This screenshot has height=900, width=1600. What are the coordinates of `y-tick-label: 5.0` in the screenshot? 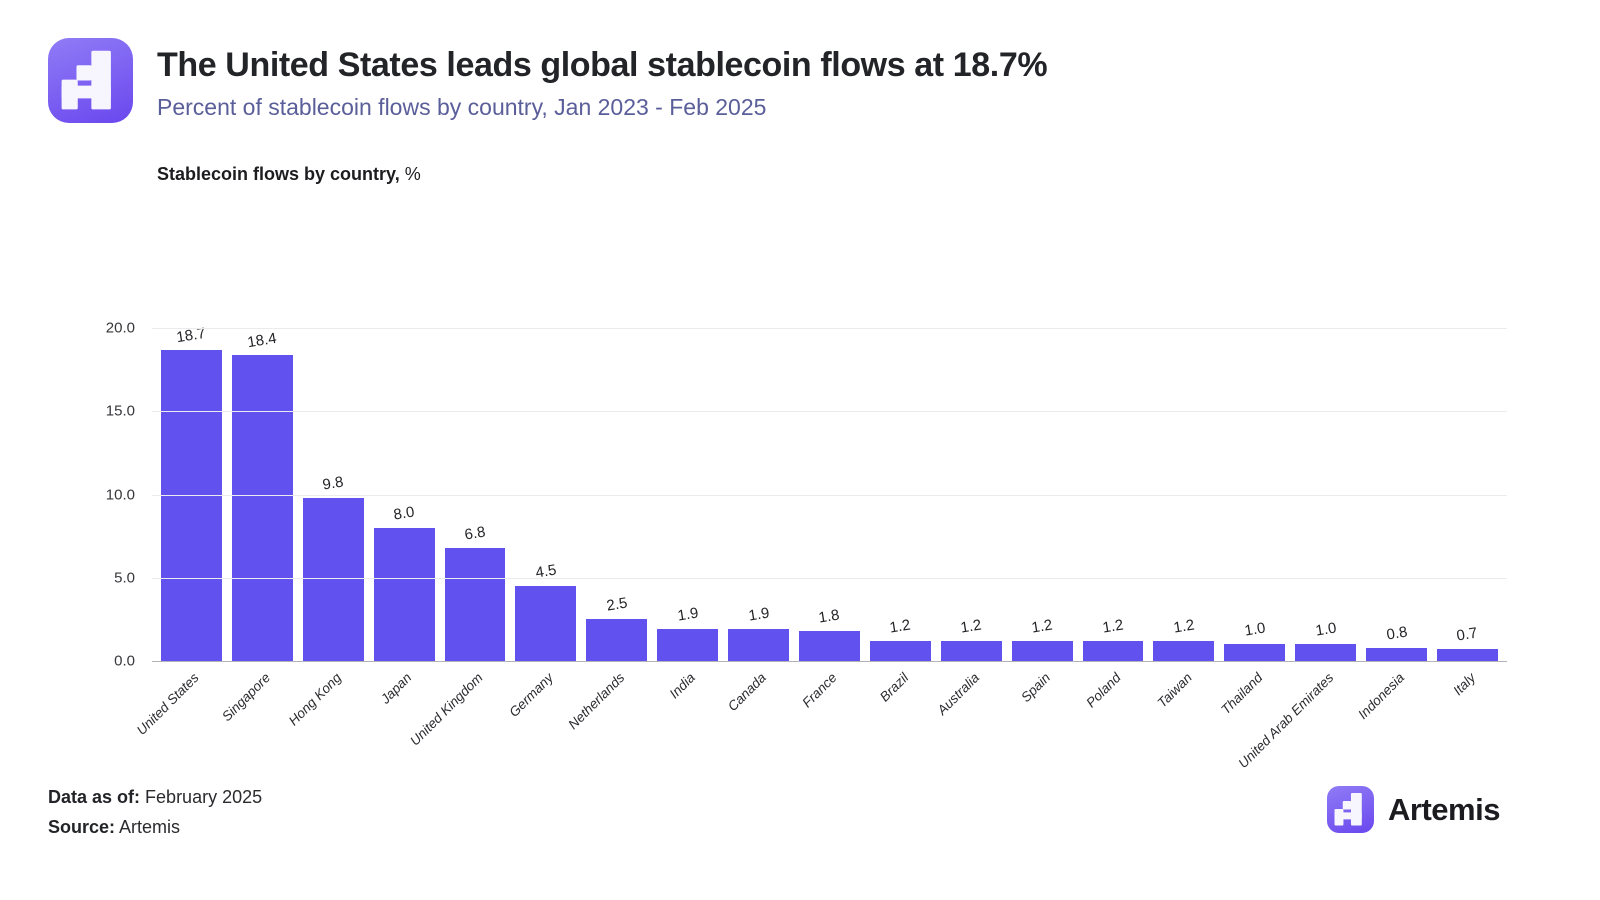 It's located at (124, 578).